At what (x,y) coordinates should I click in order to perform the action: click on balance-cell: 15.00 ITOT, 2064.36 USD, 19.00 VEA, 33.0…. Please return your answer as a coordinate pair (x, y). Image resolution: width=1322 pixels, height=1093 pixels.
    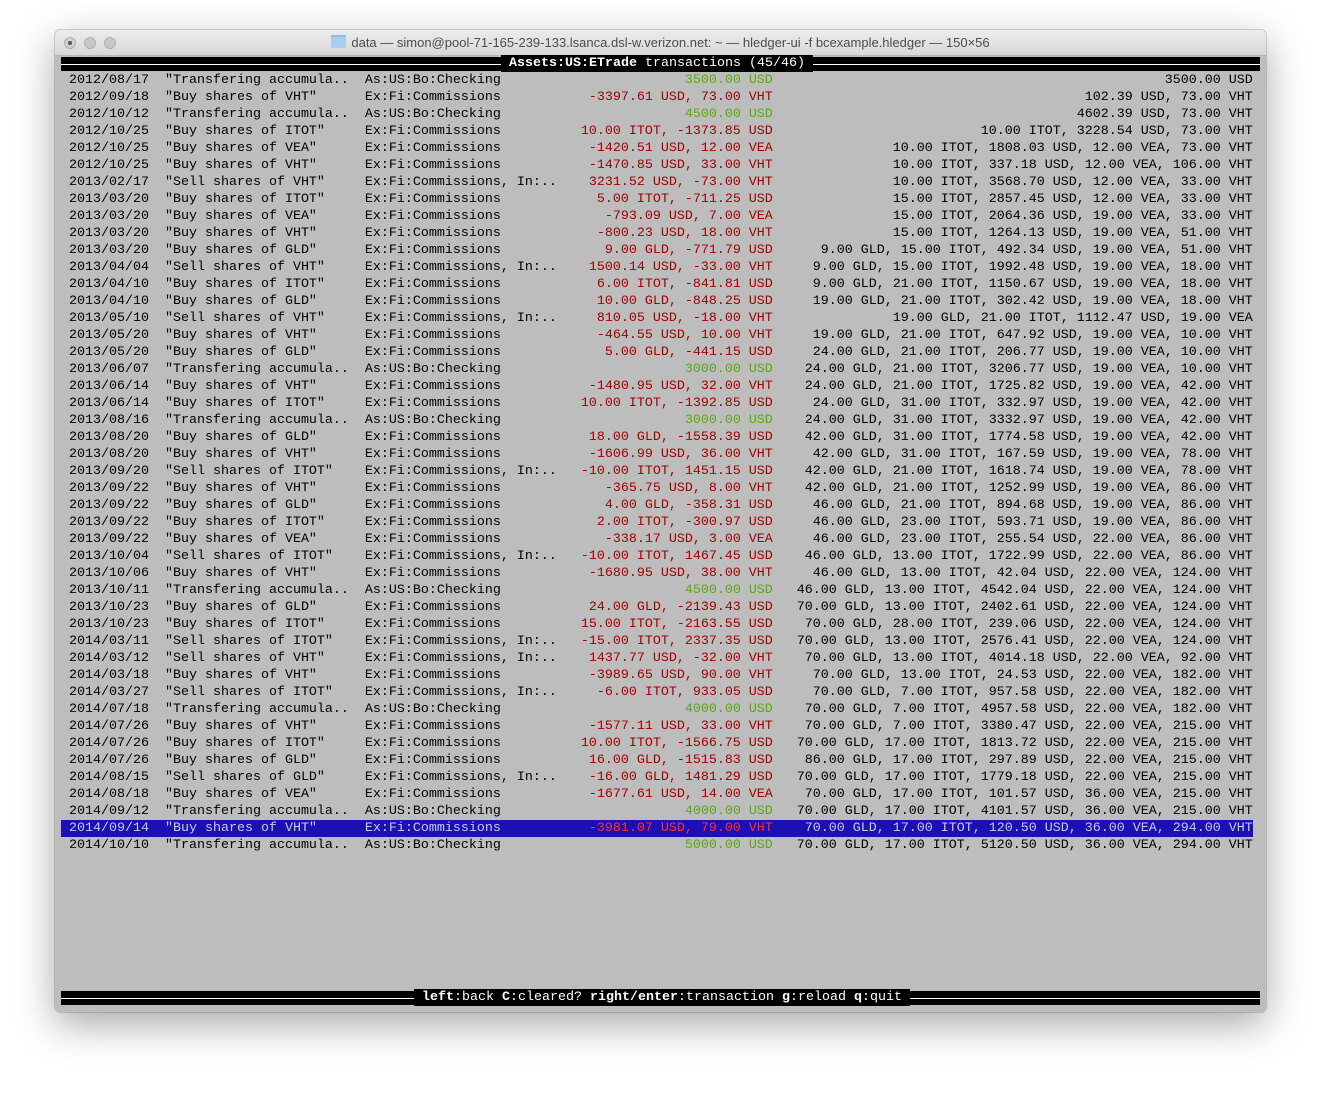
    Looking at the image, I should click on (1072, 216).